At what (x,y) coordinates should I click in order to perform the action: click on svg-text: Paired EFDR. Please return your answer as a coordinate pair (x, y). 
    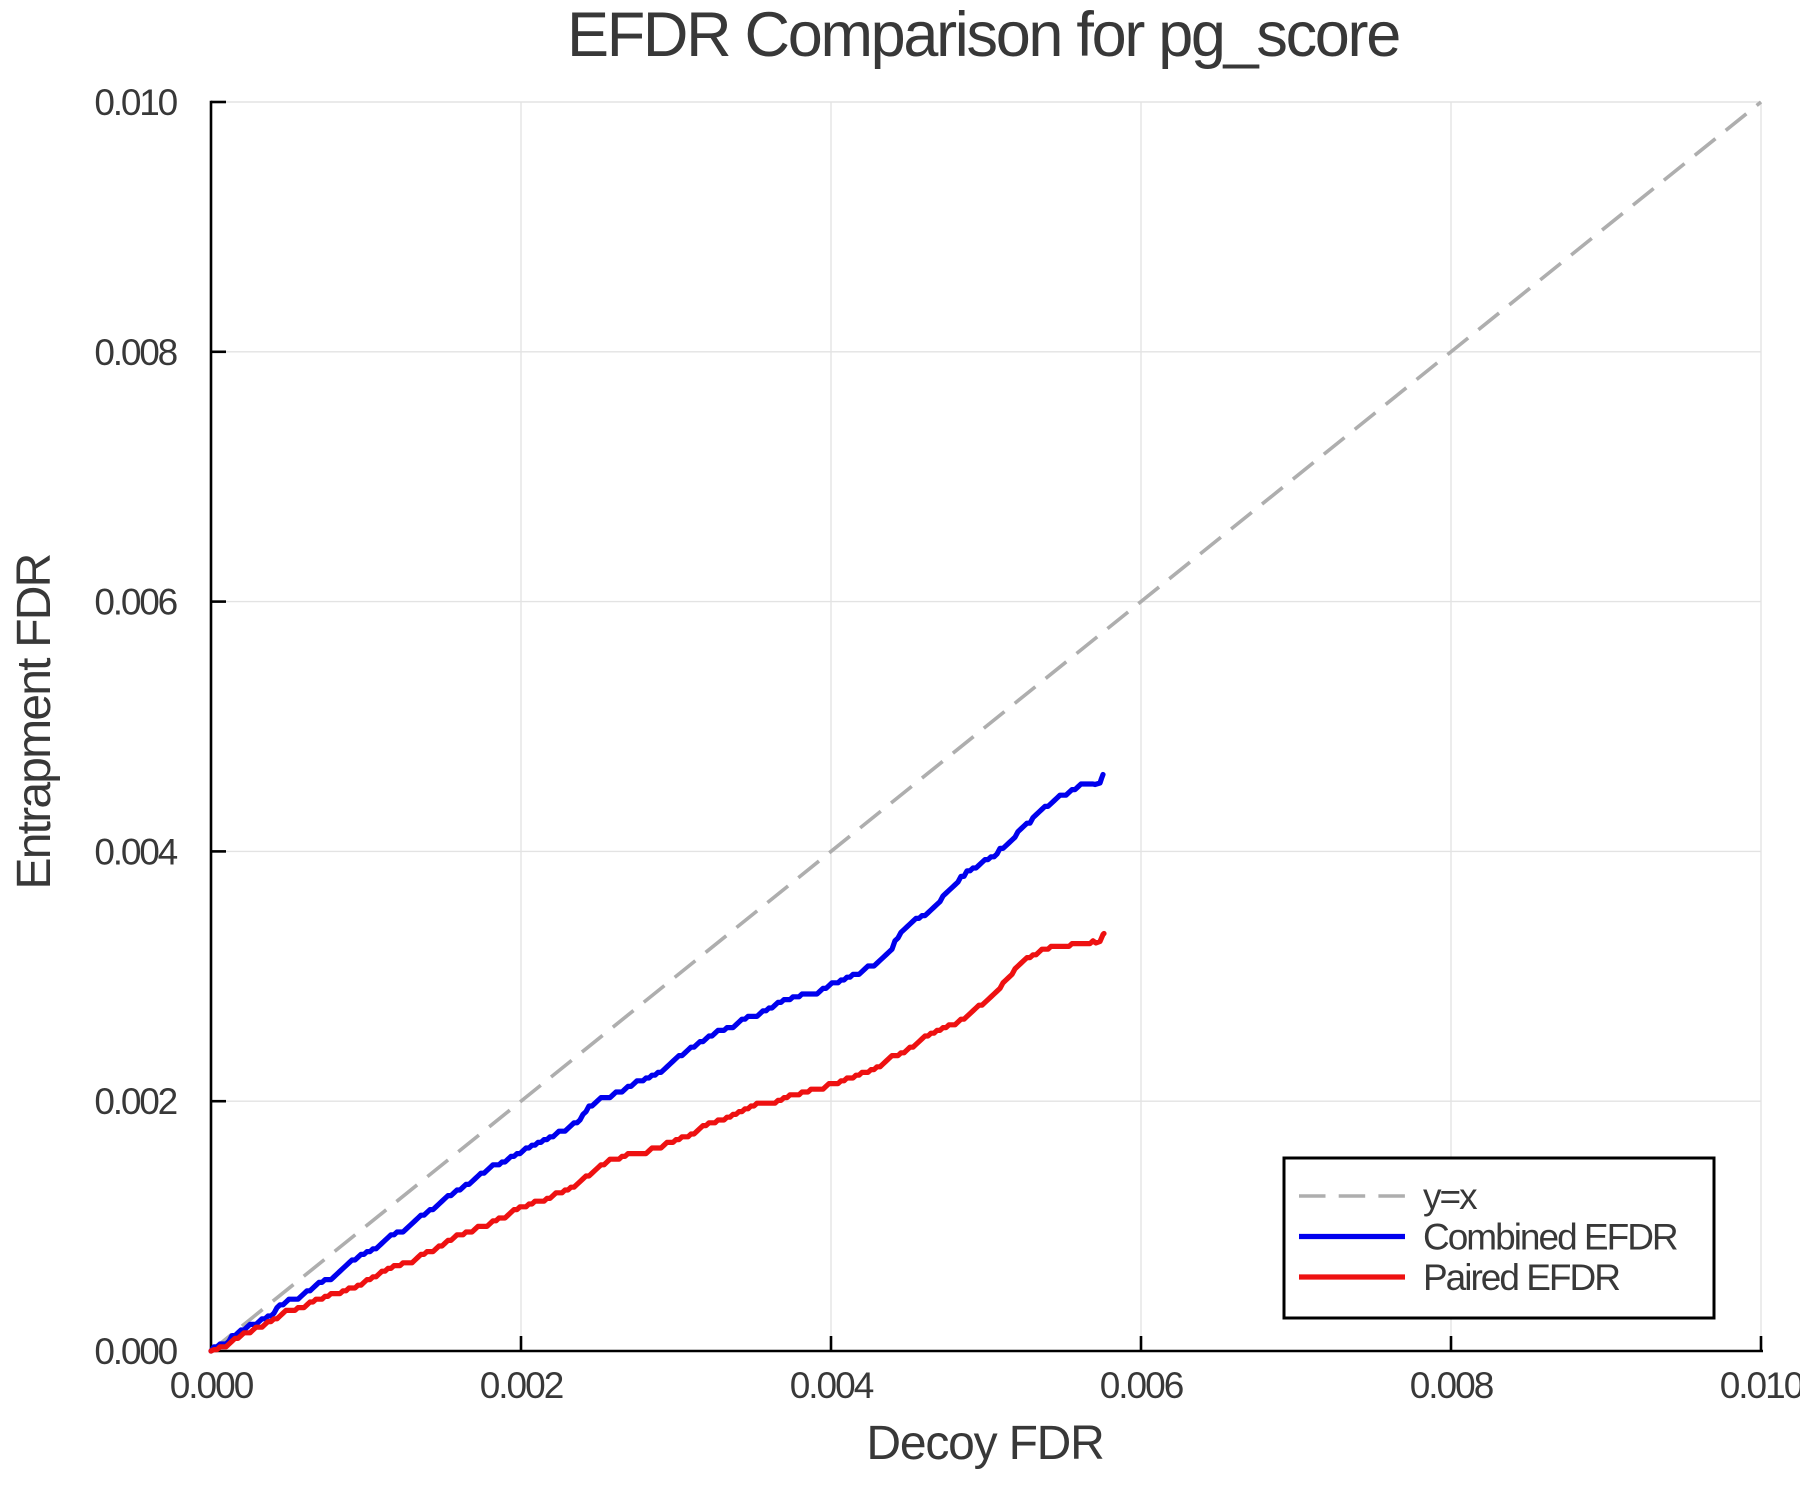
    Looking at the image, I should click on (1521, 1277).